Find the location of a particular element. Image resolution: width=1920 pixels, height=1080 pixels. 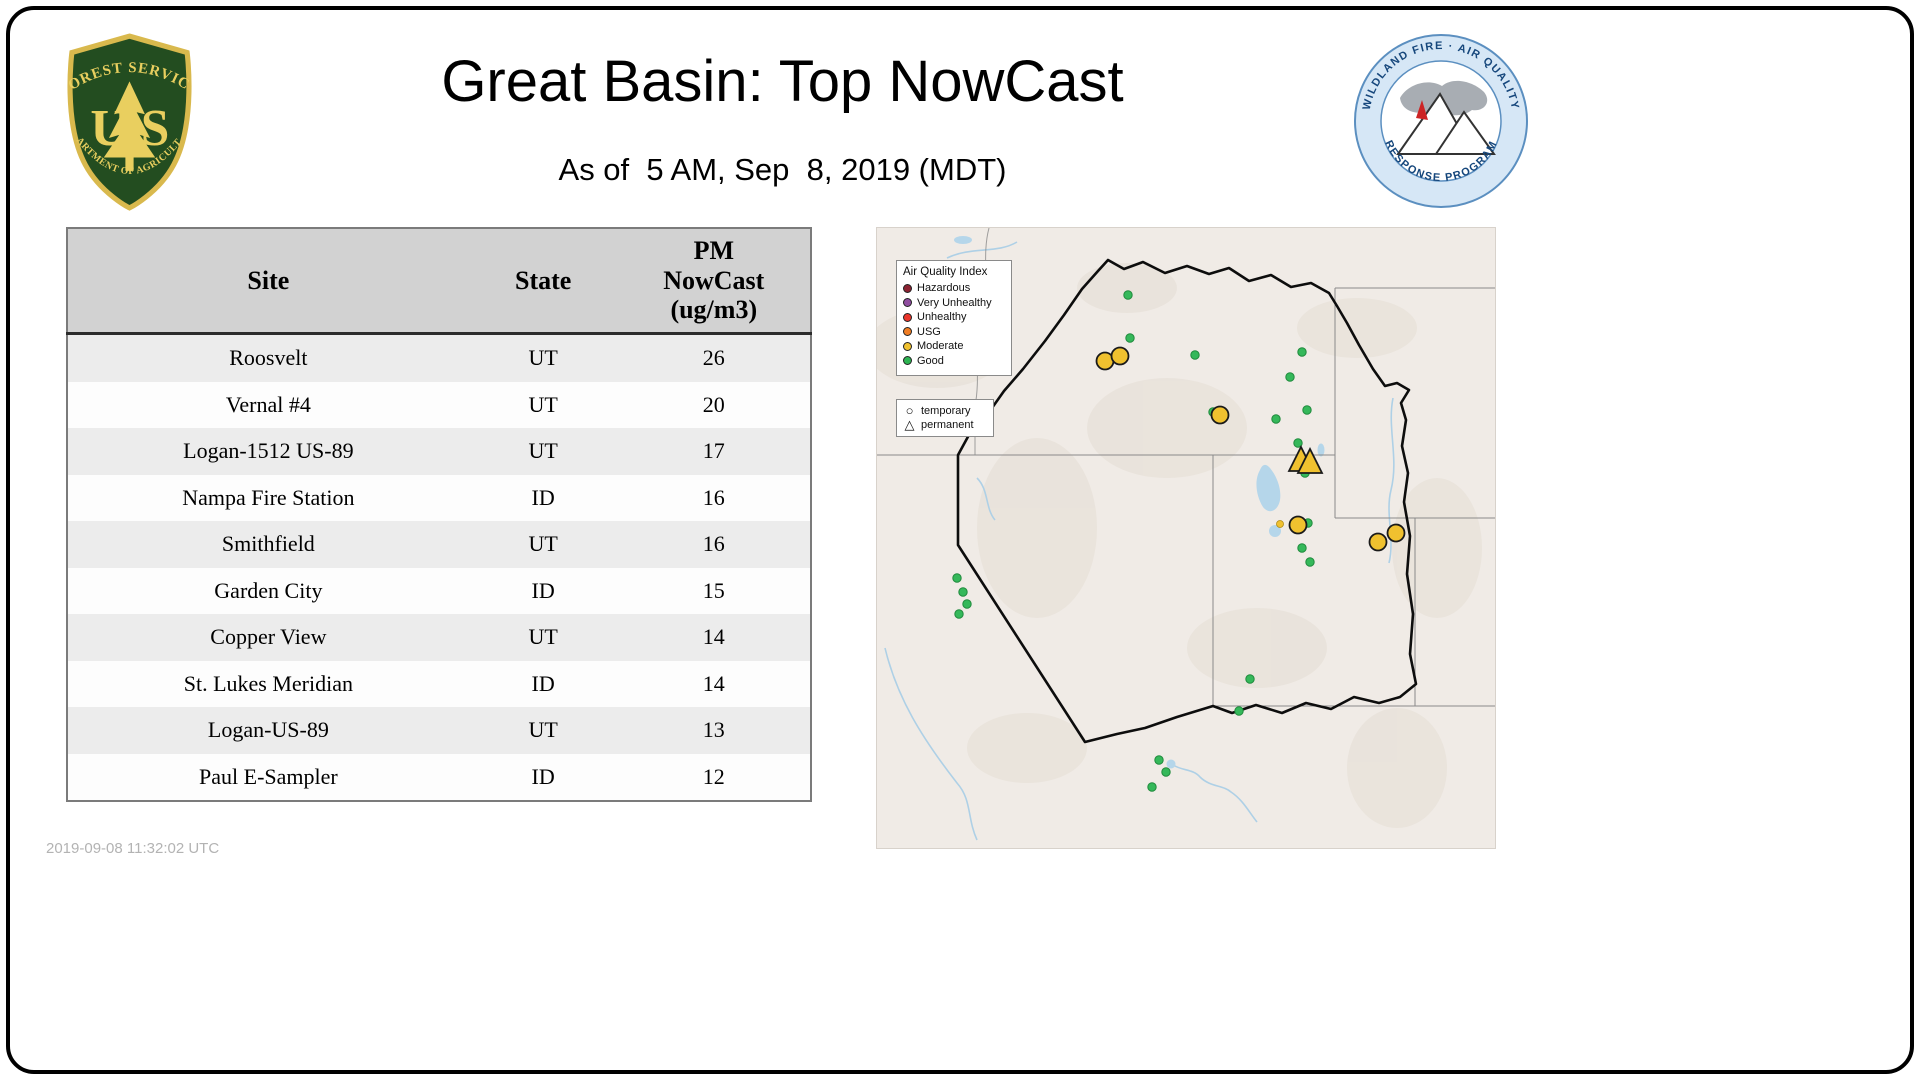

site-cell: Logan-US-89 is located at coordinates (268, 730).